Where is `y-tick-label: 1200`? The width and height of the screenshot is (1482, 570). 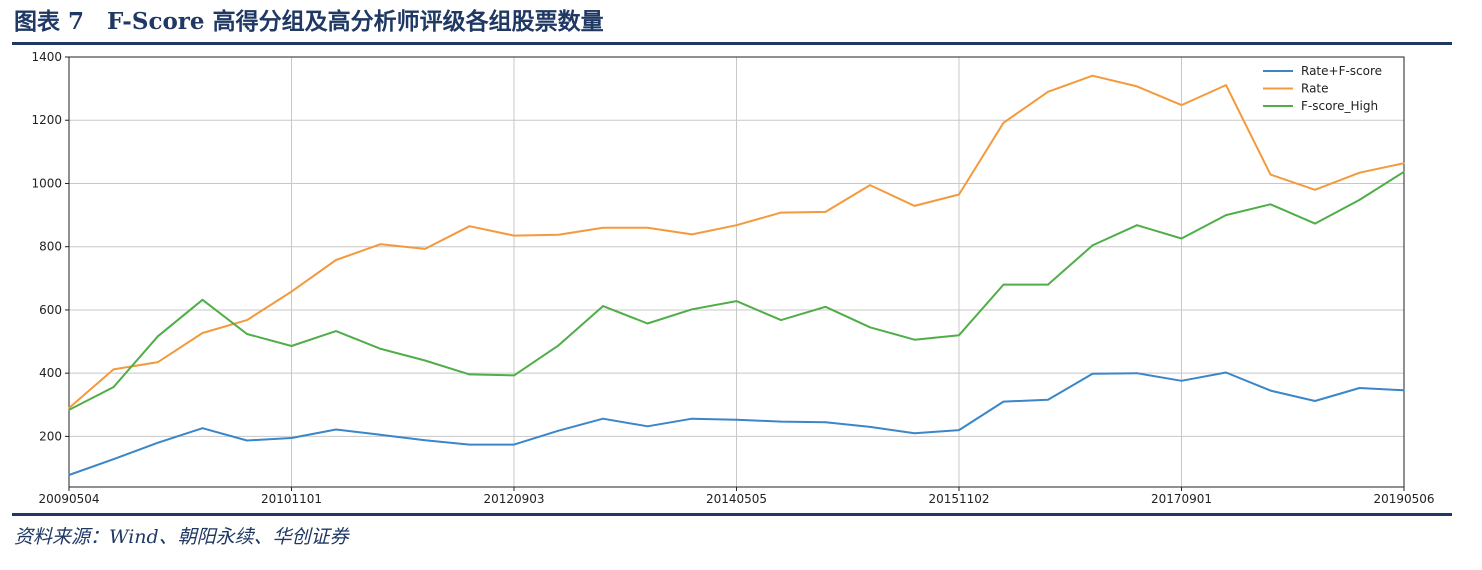 y-tick-label: 1200 is located at coordinates (46, 120).